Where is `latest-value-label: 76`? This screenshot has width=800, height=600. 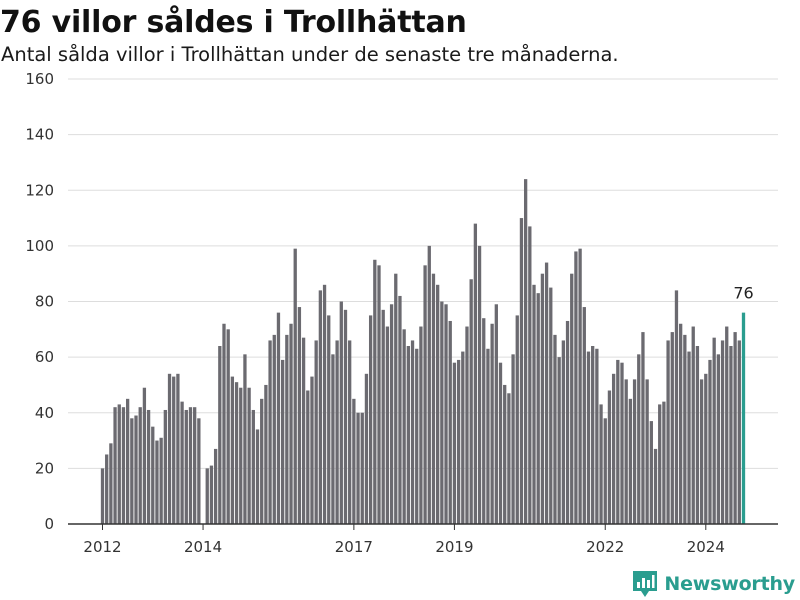 latest-value-label: 76 is located at coordinates (743, 293).